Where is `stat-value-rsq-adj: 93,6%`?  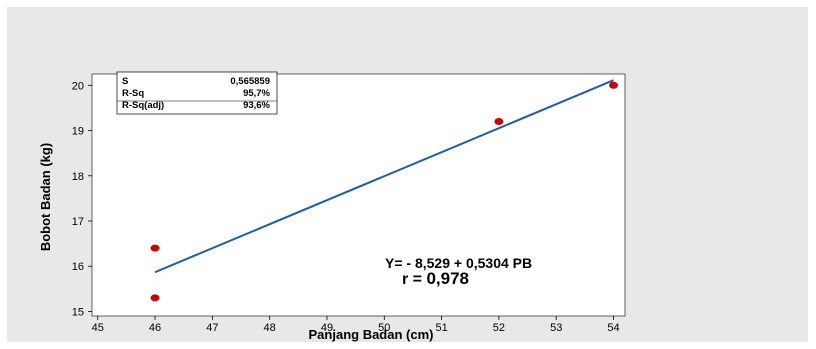 stat-value-rsq-adj: 93,6% is located at coordinates (256, 105).